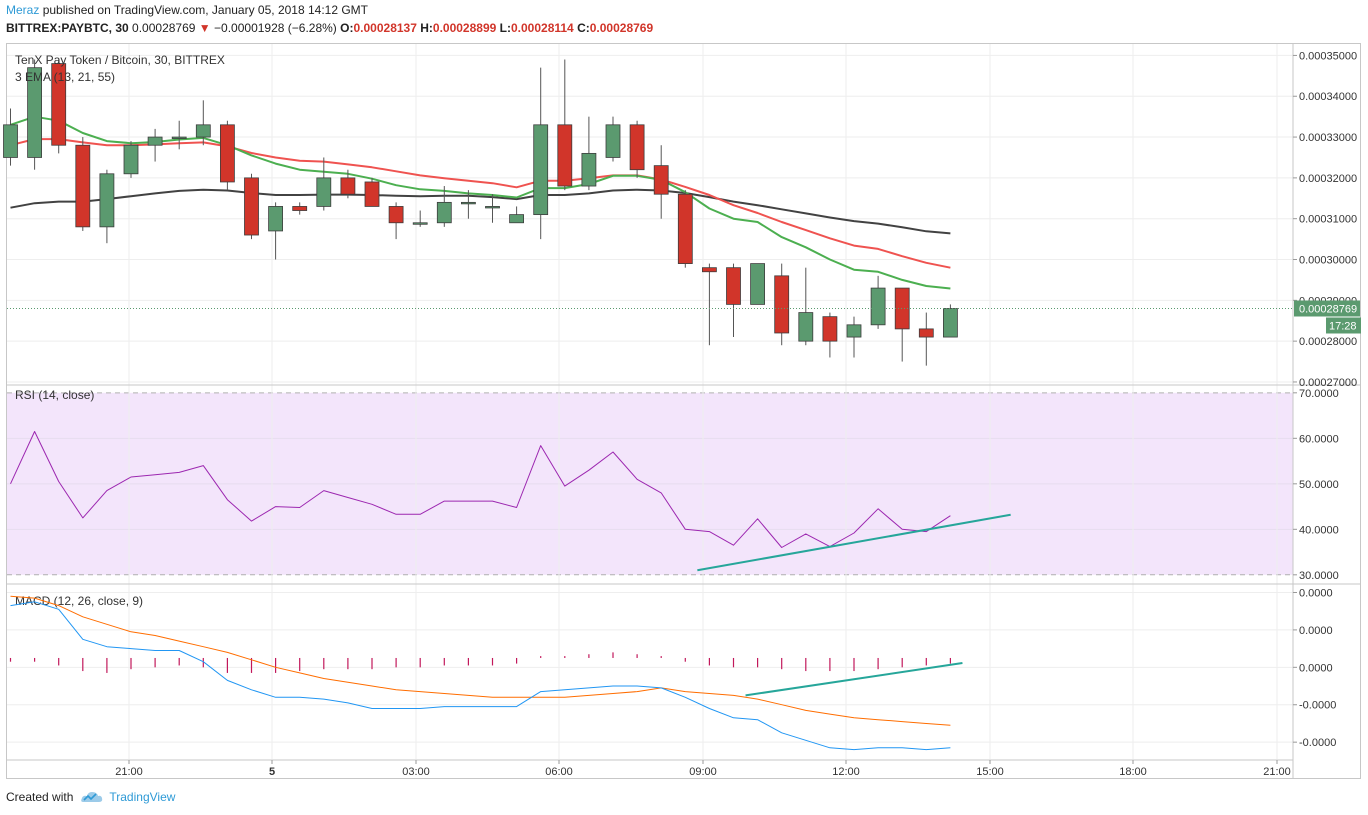 Image resolution: width=1368 pixels, height=815 pixels. I want to click on down-arrow-icon: ▼, so click(204, 28).